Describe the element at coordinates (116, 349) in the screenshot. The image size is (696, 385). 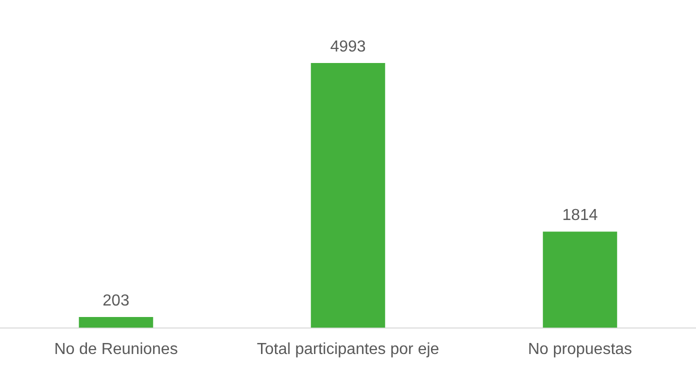
I see `x-tick-label: No de Reuniones` at that location.